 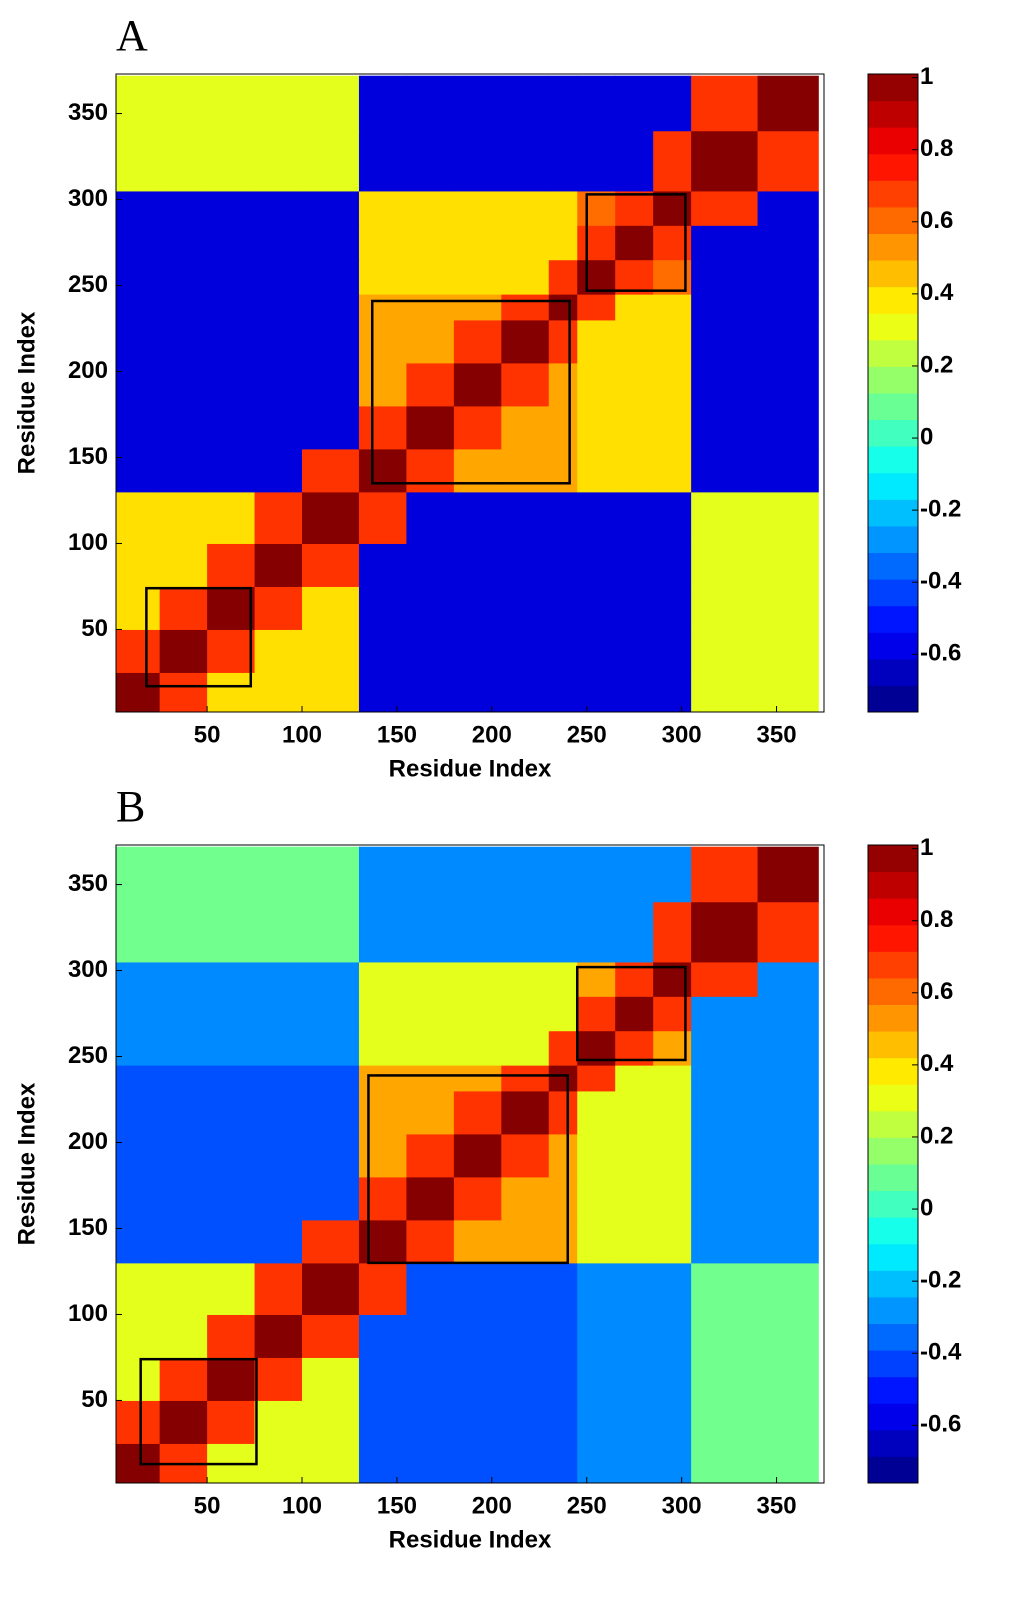 What do you see at coordinates (88, 542) in the screenshot?
I see `y-tick-label: 100` at bounding box center [88, 542].